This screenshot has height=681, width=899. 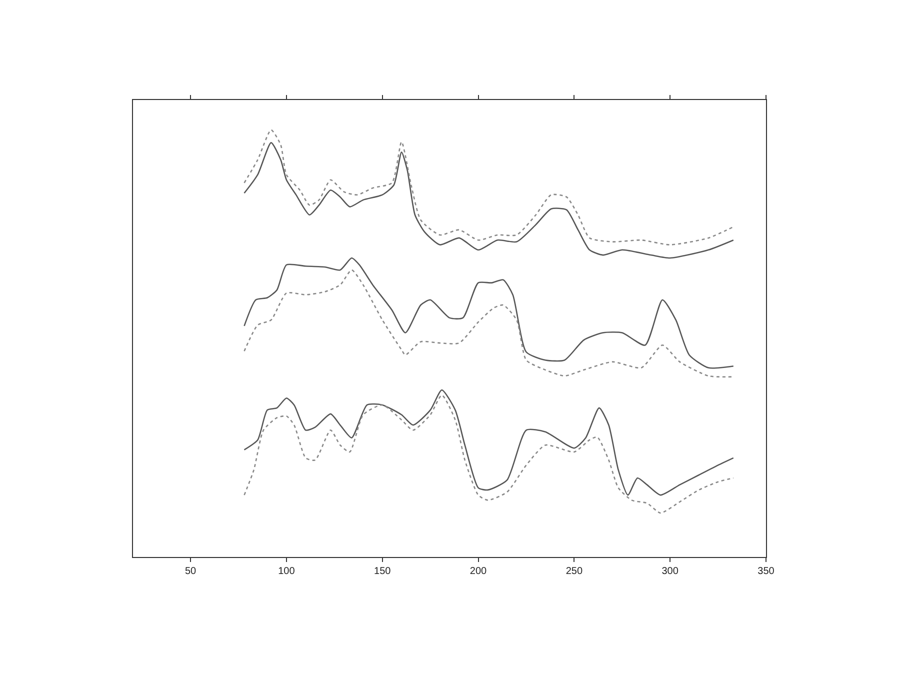 I want to click on x-tick-label: 350, so click(x=766, y=571).